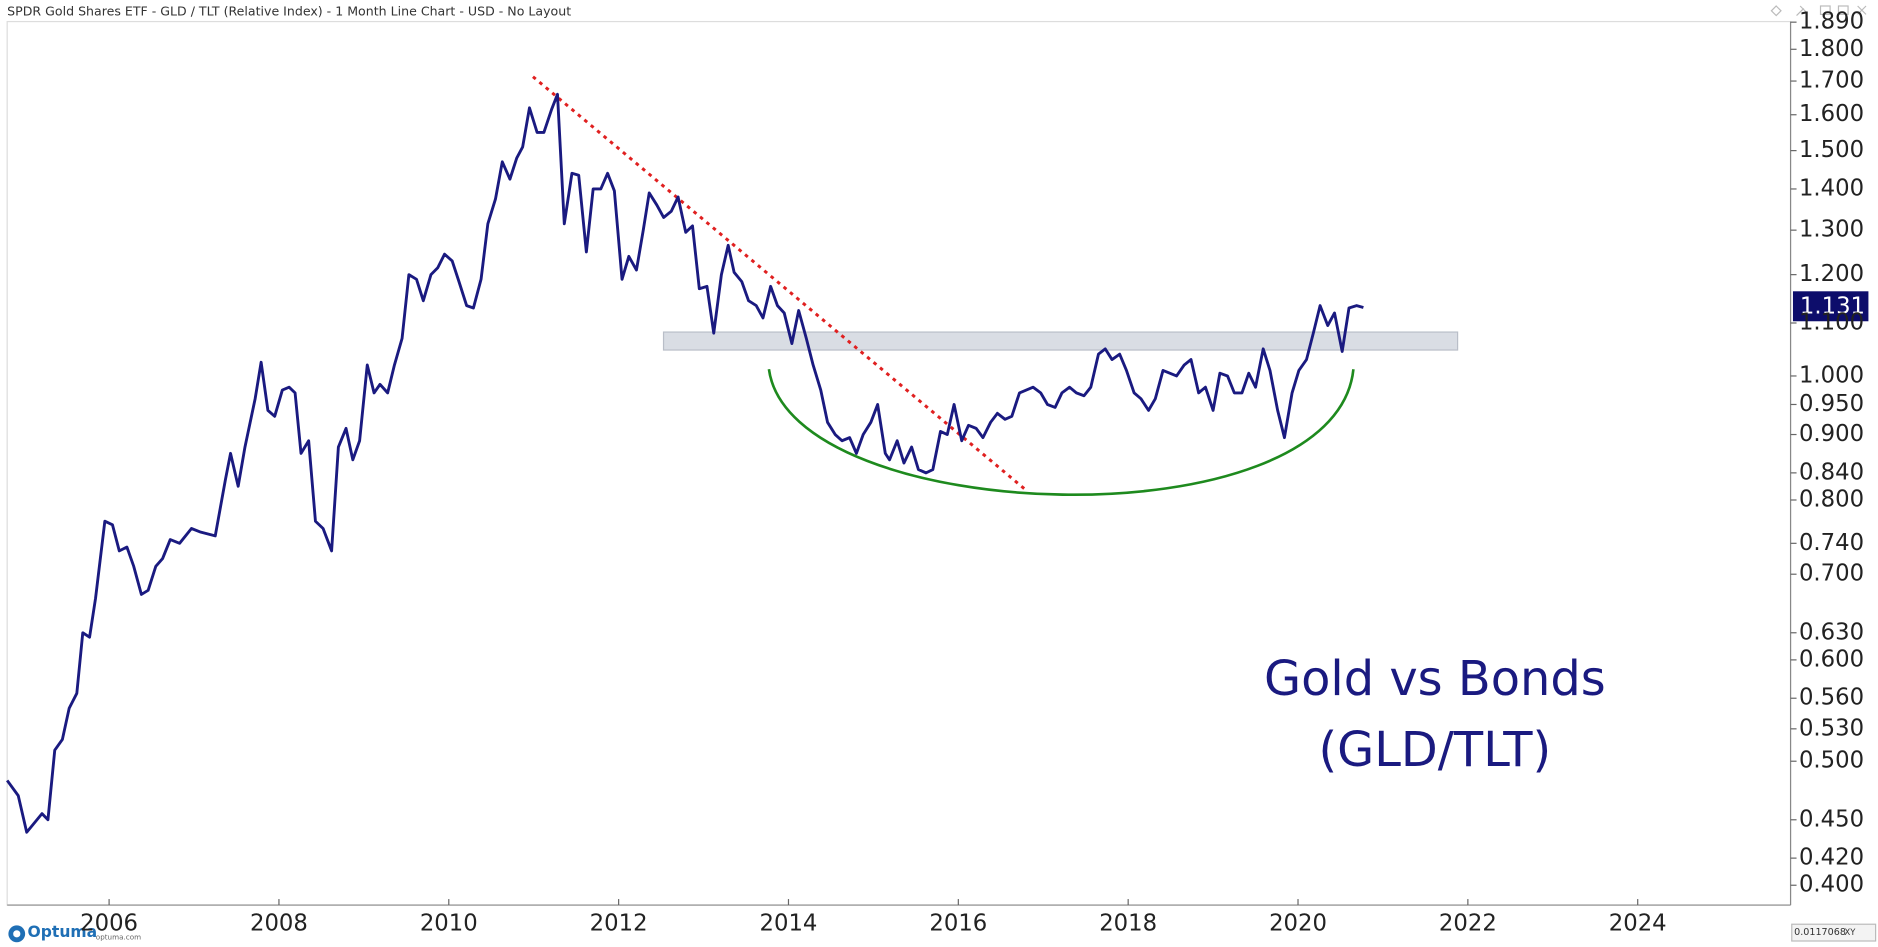  Describe the element at coordinates (17, 934) in the screenshot. I see `logo-mark` at that location.